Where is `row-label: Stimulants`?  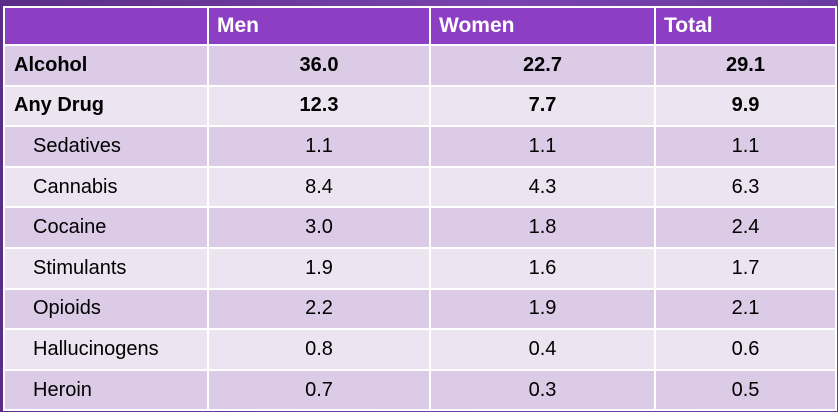
row-label: Stimulants is located at coordinates (106, 268).